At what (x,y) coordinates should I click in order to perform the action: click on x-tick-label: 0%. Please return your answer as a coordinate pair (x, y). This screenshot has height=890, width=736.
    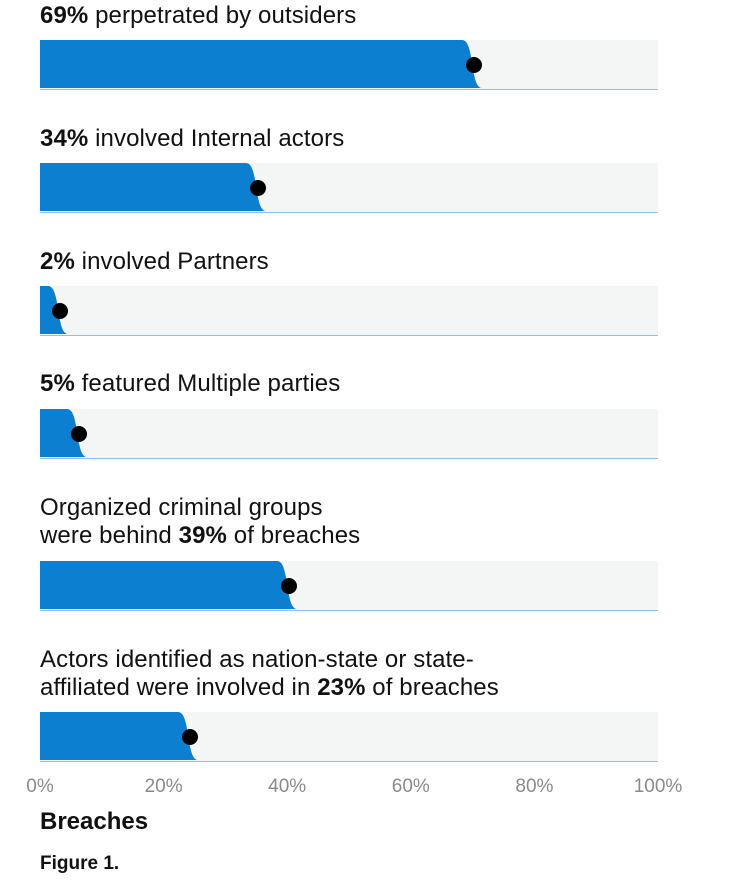
    Looking at the image, I should click on (40, 786).